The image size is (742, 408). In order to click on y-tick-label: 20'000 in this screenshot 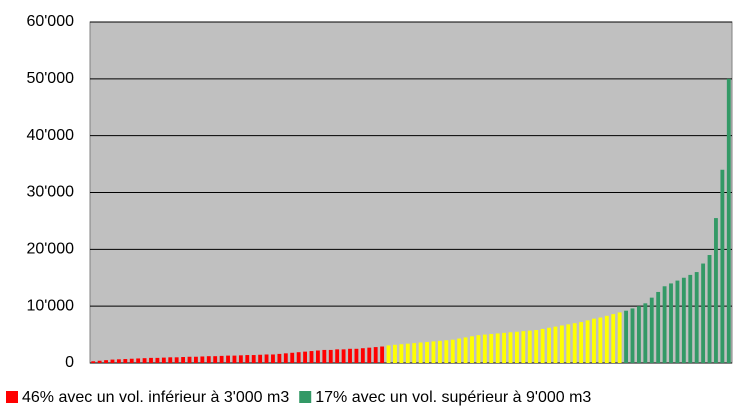, I will do `click(50, 249)`.